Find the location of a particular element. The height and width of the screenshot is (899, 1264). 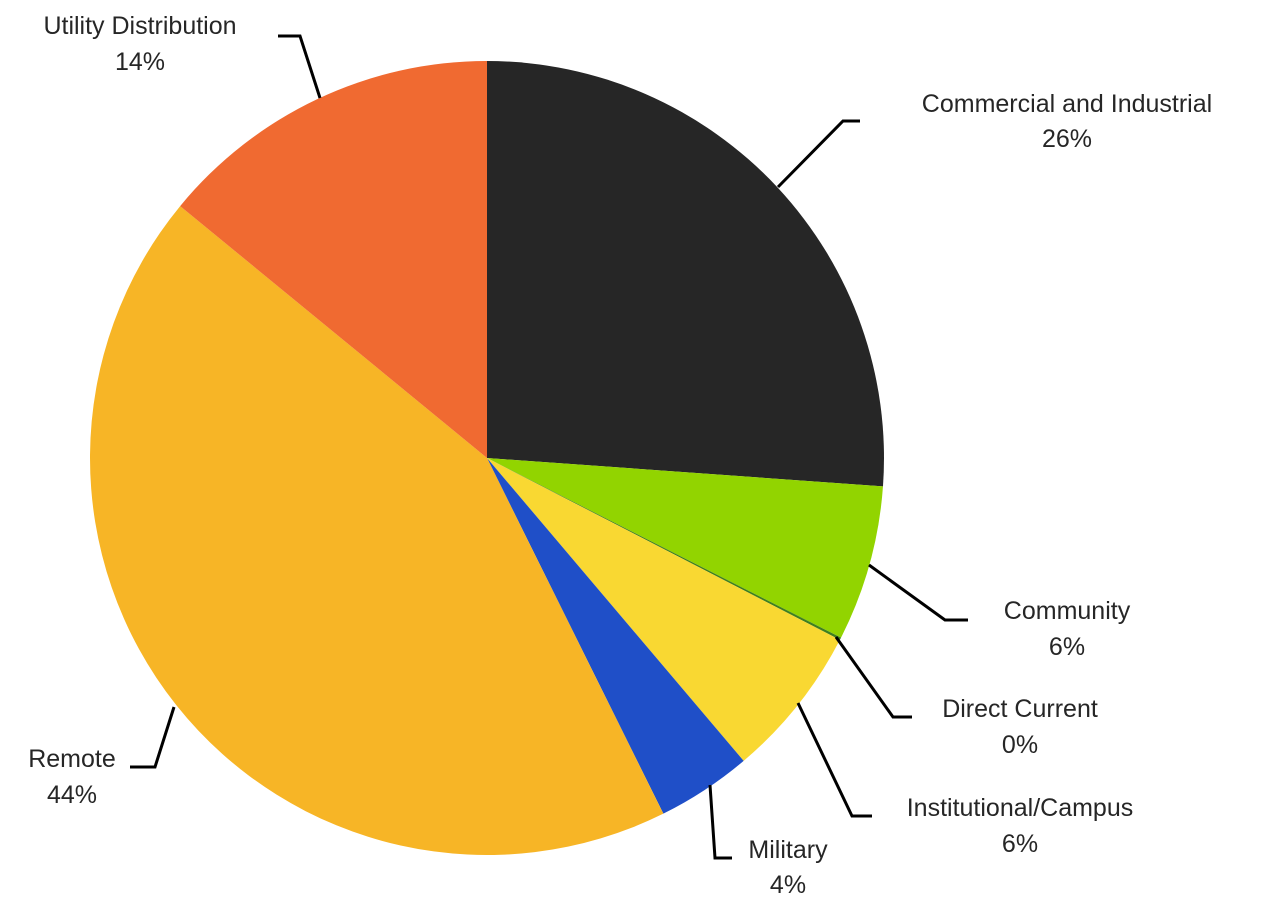

leader-line-utility-distribution is located at coordinates (300, 66).